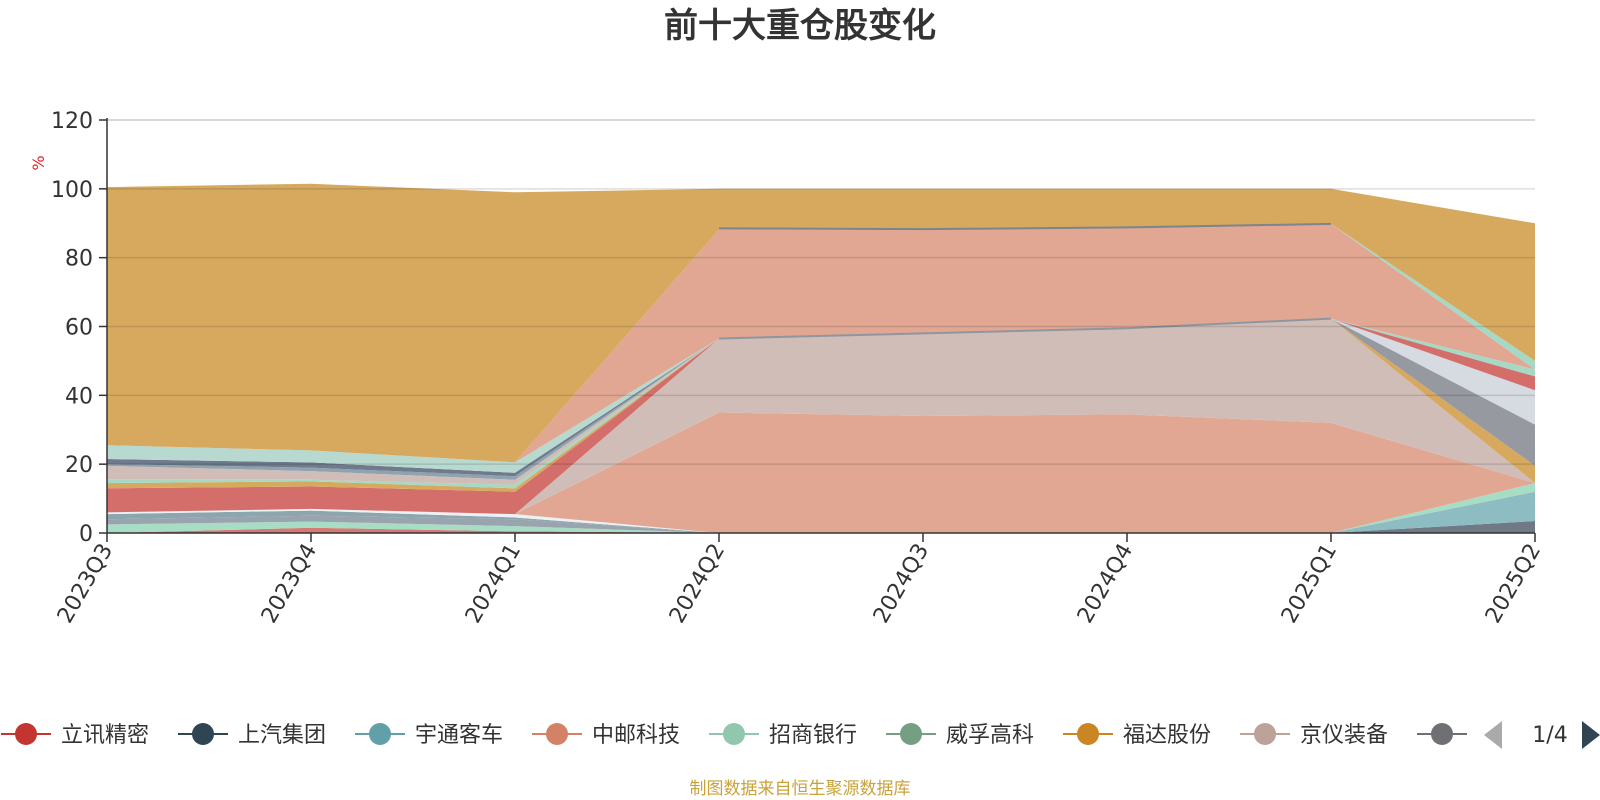 The width and height of the screenshot is (1600, 800). What do you see at coordinates (79, 259) in the screenshot?
I see `y-tick-label: 80` at bounding box center [79, 259].